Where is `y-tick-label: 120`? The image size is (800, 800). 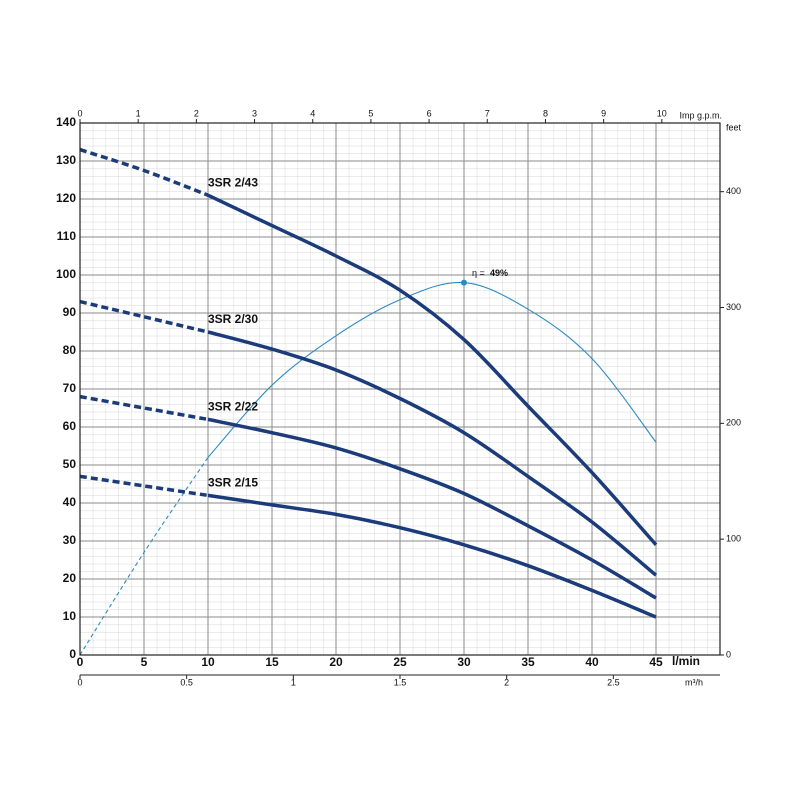 y-tick-label: 120 is located at coordinates (66, 198).